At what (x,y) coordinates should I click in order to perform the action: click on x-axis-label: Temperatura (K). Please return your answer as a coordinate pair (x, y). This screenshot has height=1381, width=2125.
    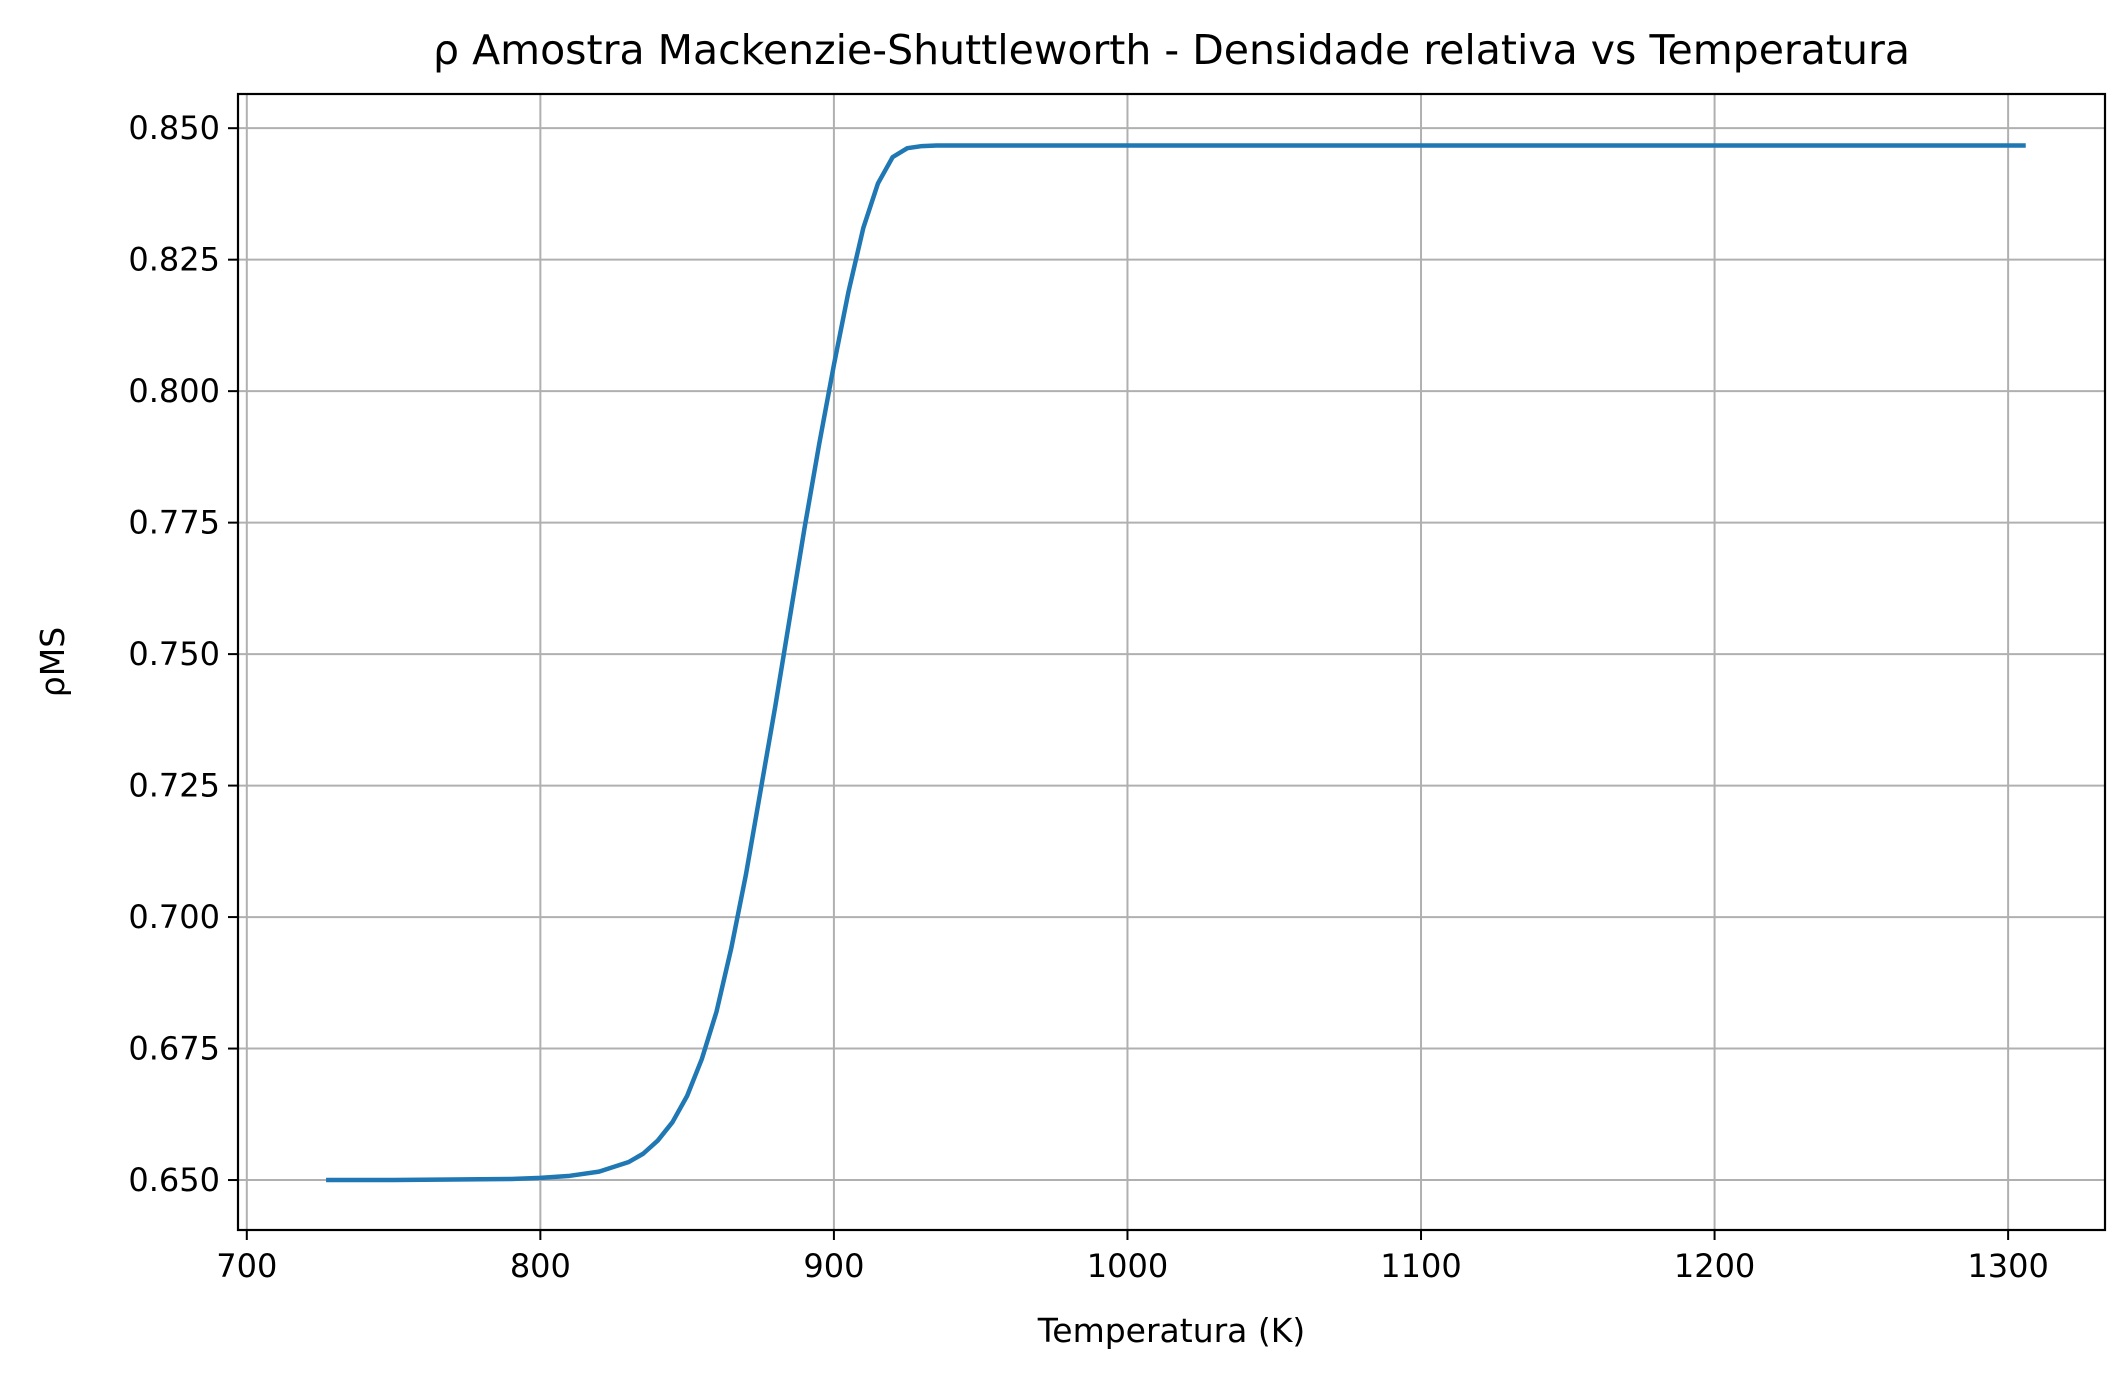
    Looking at the image, I should click on (1171, 1330).